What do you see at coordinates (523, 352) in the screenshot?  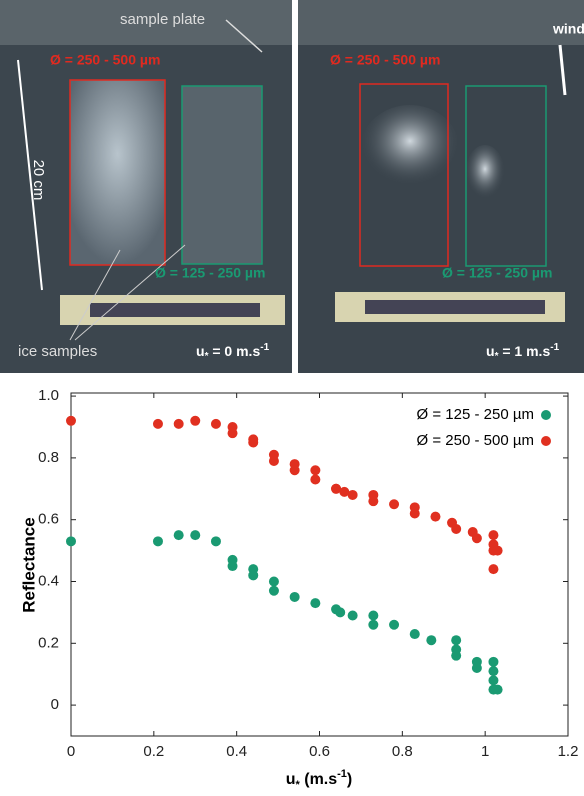 I see `photo-label: u* = 1 m.s-1` at bounding box center [523, 352].